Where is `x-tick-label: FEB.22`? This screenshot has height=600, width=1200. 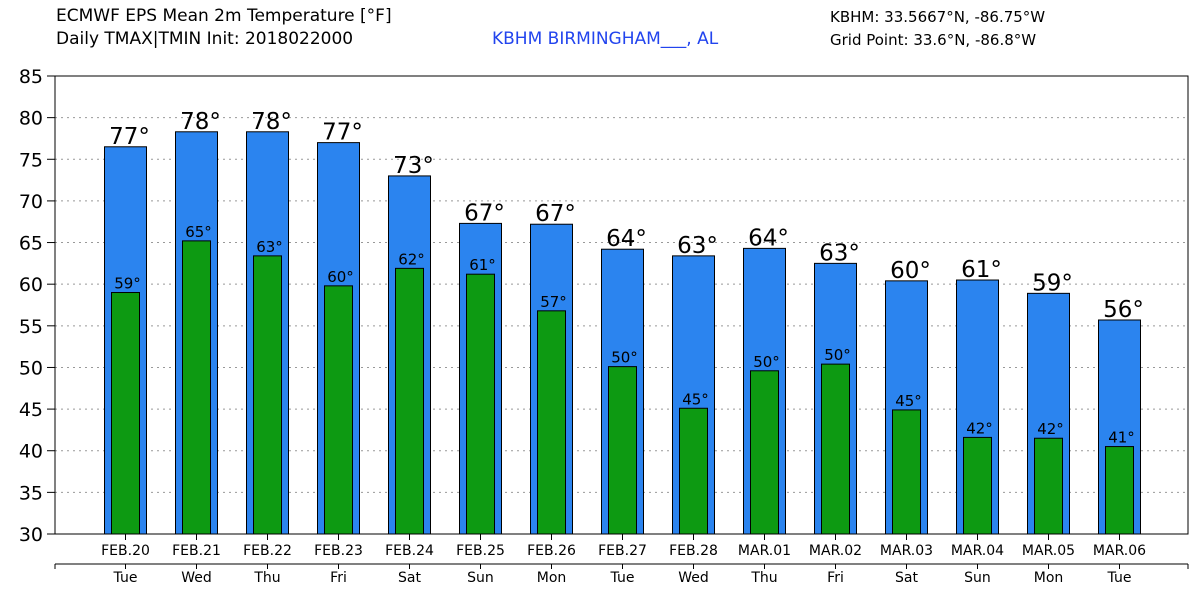 x-tick-label: FEB.22 is located at coordinates (267, 551).